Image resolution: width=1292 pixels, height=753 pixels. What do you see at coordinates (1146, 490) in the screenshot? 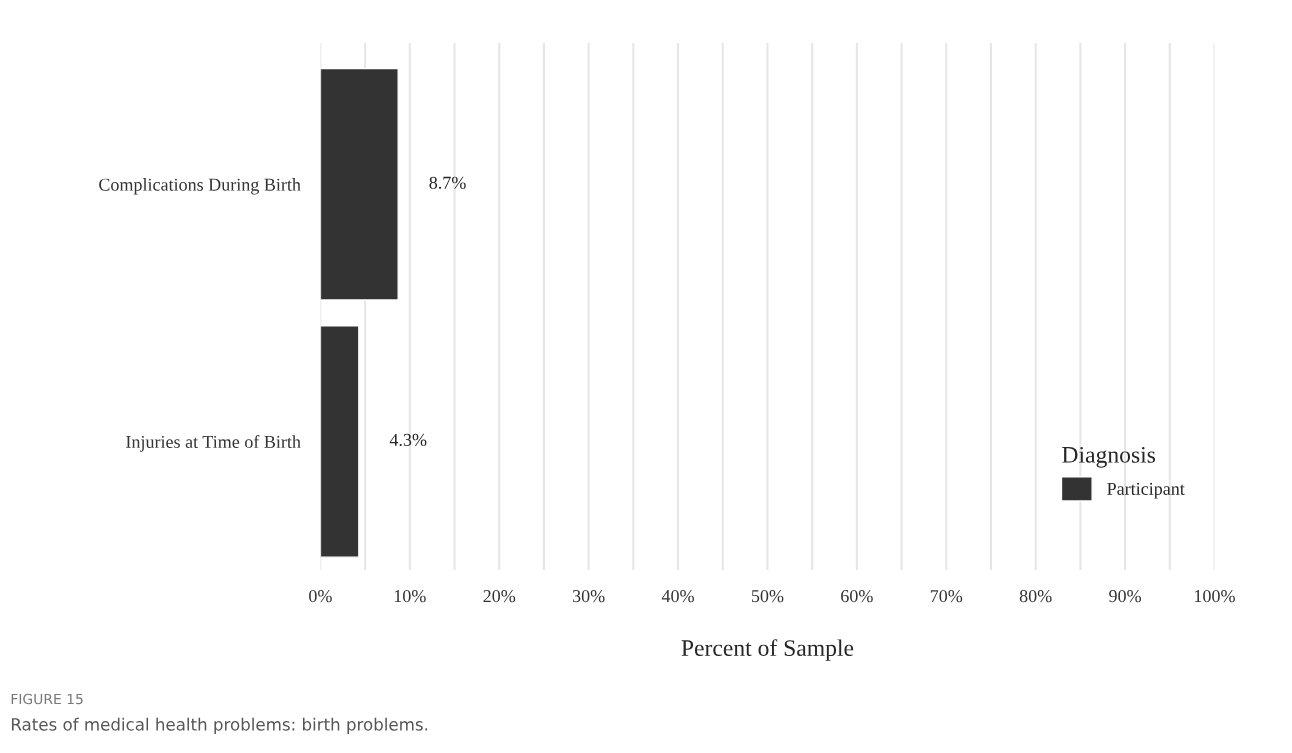
I see `legend-label: Participant` at bounding box center [1146, 490].